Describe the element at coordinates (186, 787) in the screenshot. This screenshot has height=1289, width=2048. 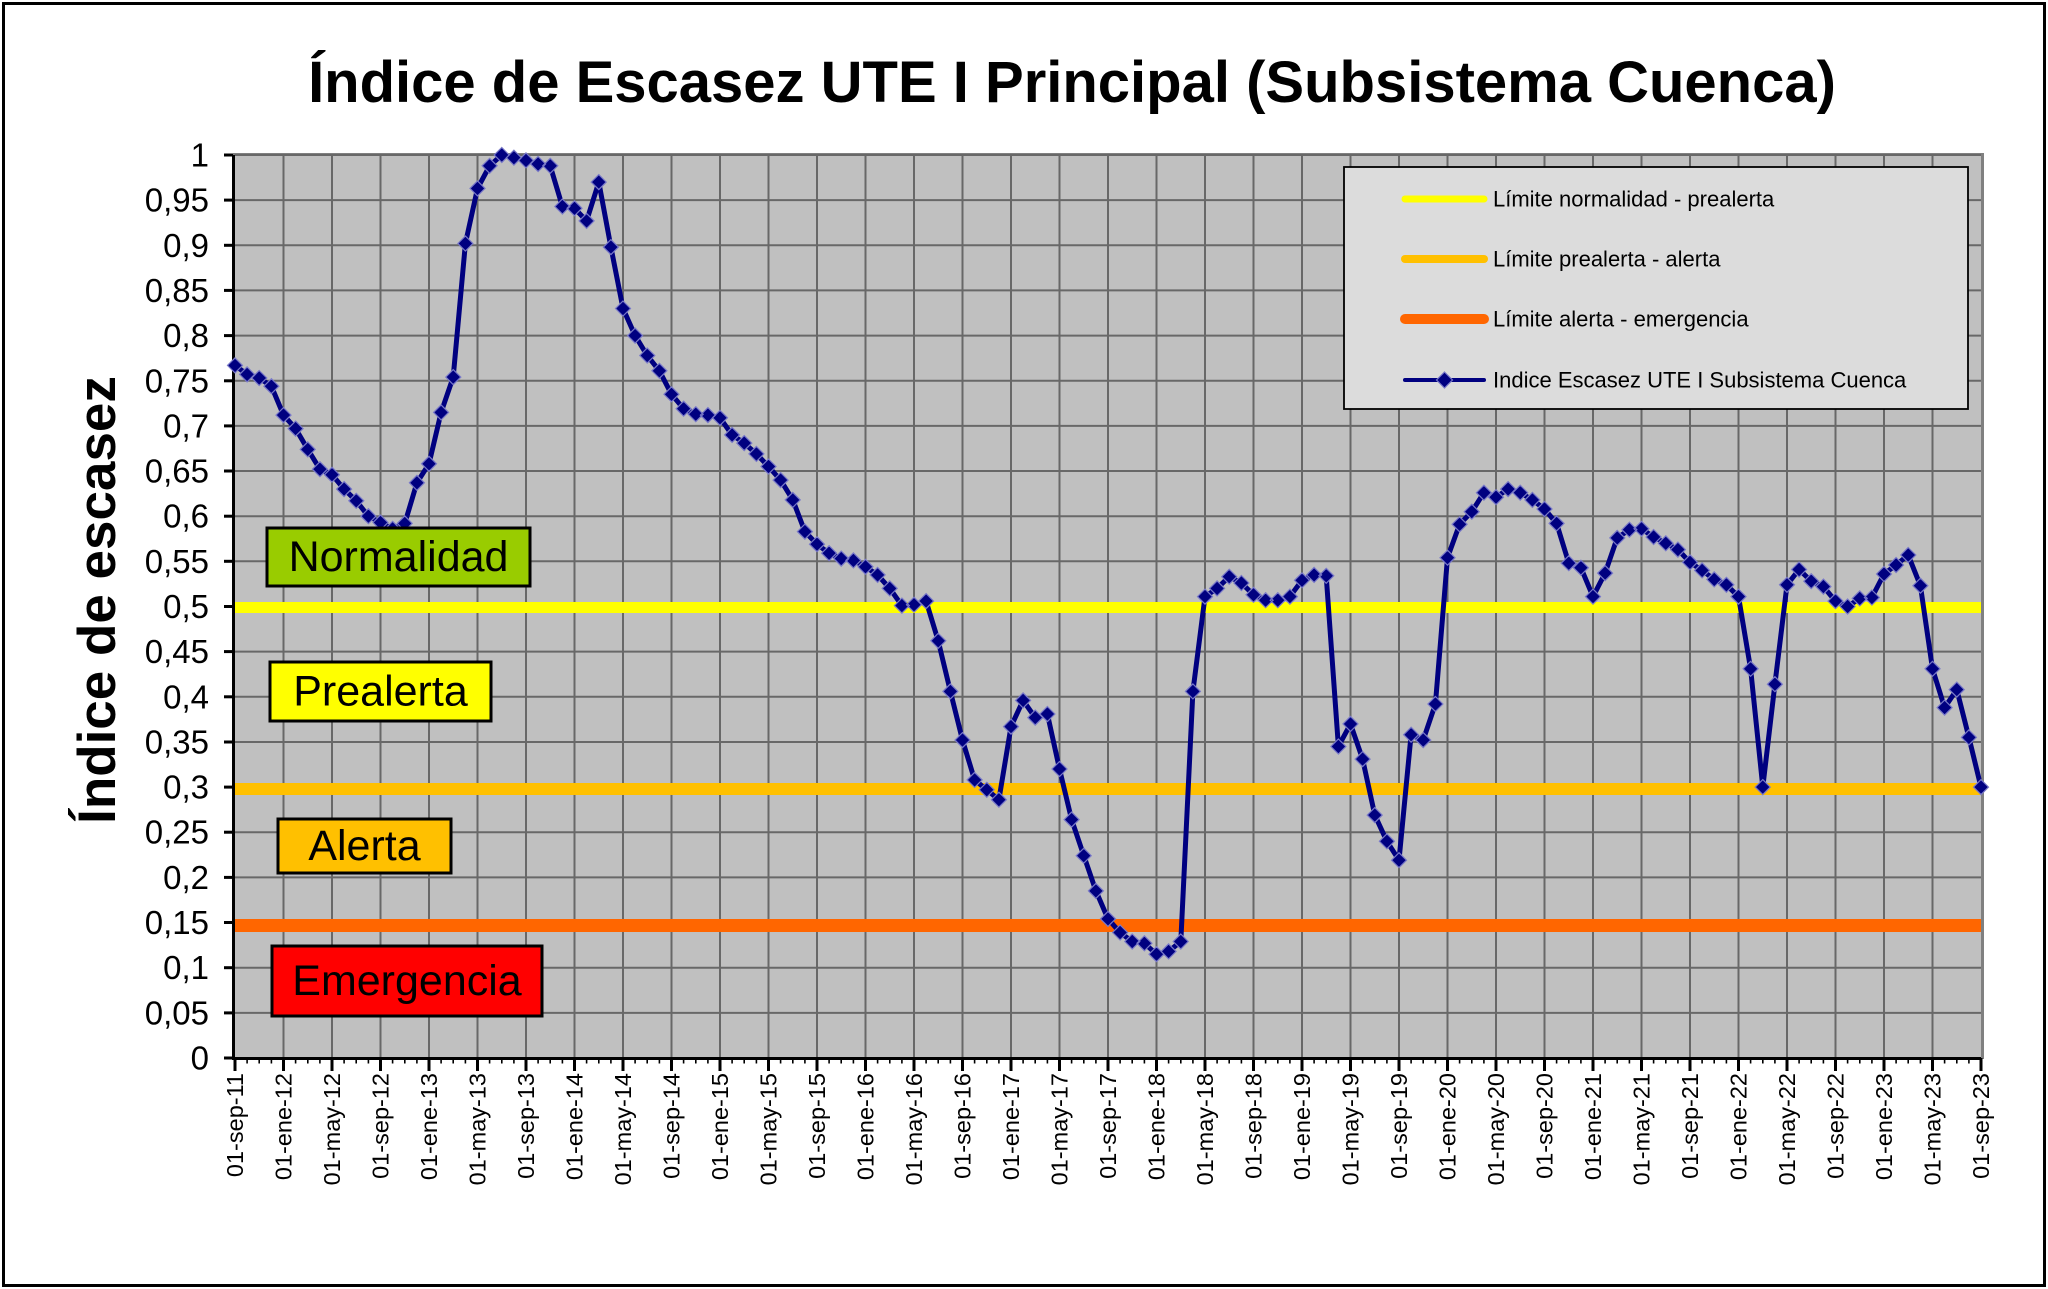
I see `svg-text: 0,3` at that location.